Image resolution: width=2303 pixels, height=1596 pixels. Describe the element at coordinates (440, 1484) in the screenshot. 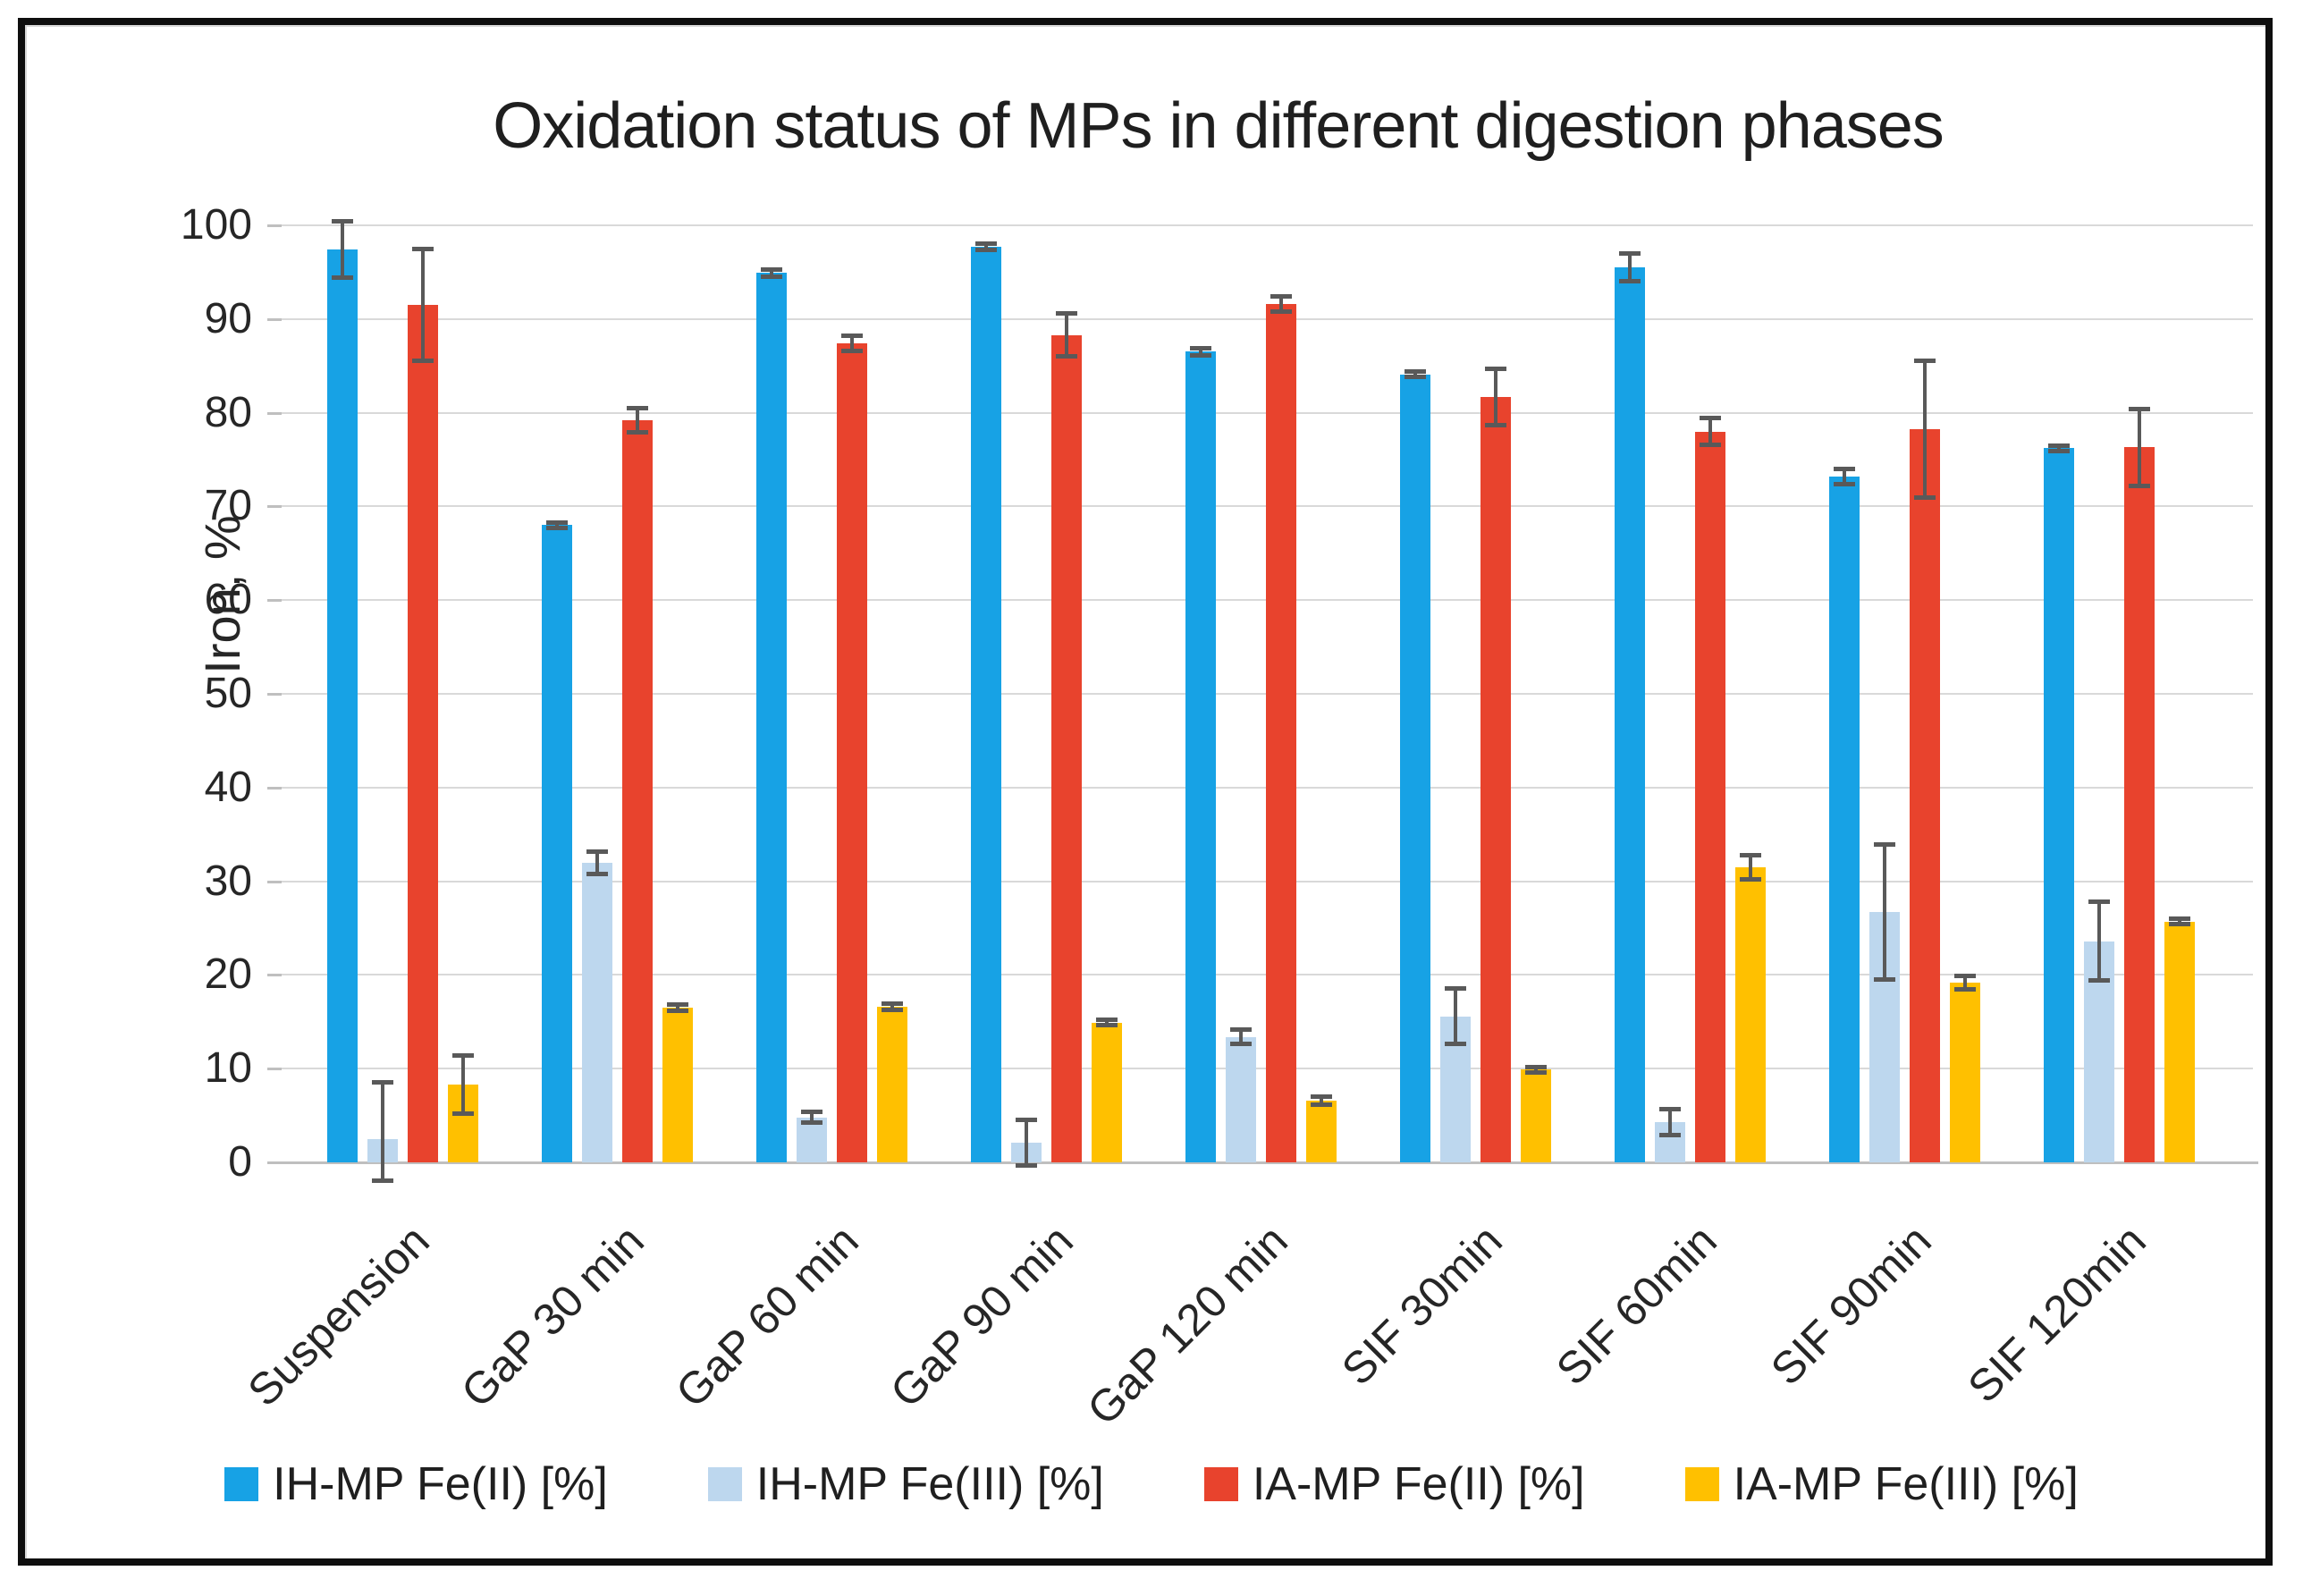

I see `legend-label: IH-MP Fe(II) [%]` at that location.